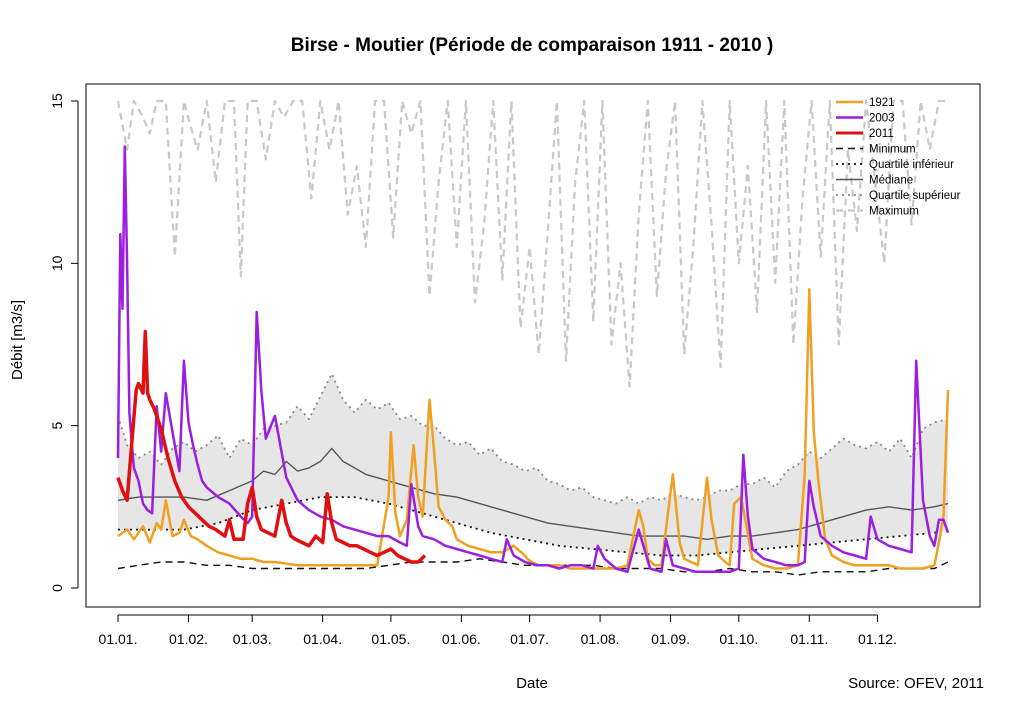 Image resolution: width=1024 pixels, height=712 pixels. Describe the element at coordinates (881, 134) in the screenshot. I see `legend-label: 2011` at that location.